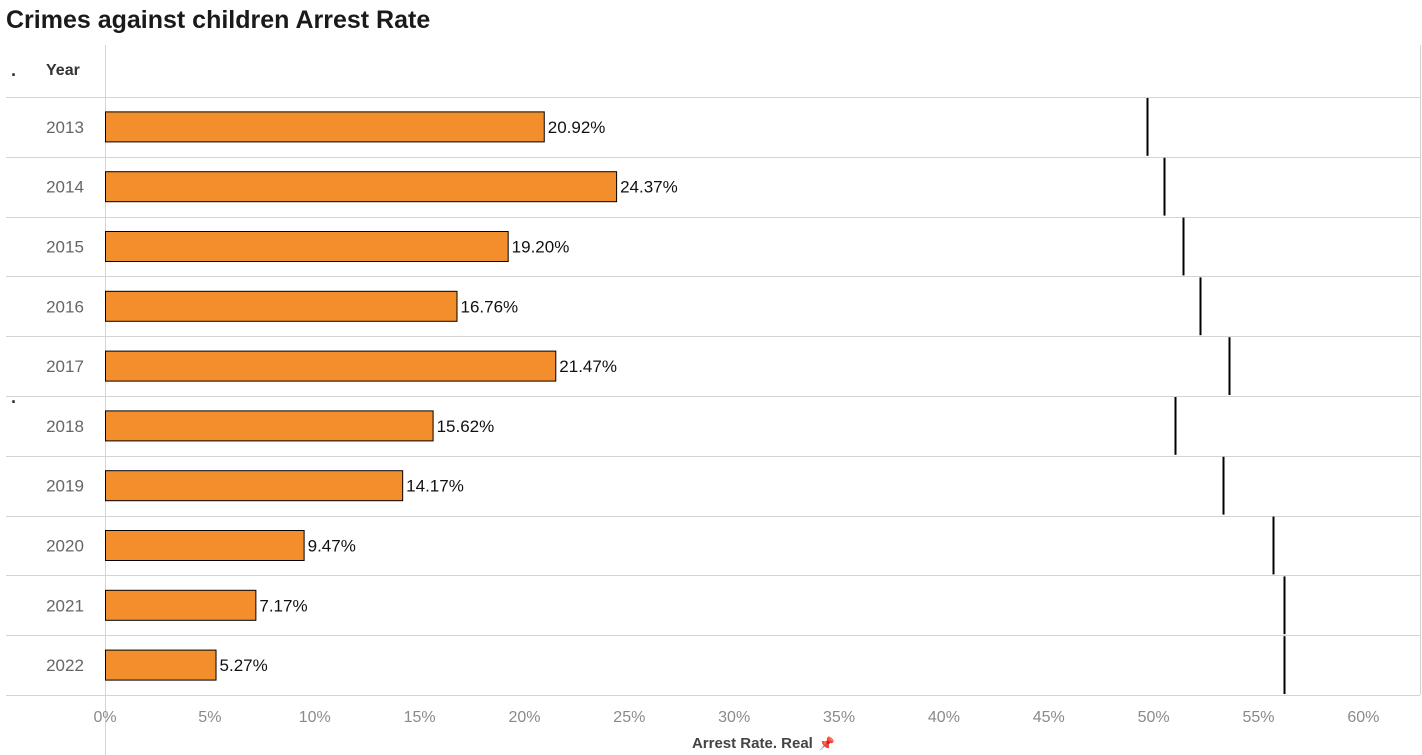  I want to click on year-label-2017: 2017, so click(65, 366).